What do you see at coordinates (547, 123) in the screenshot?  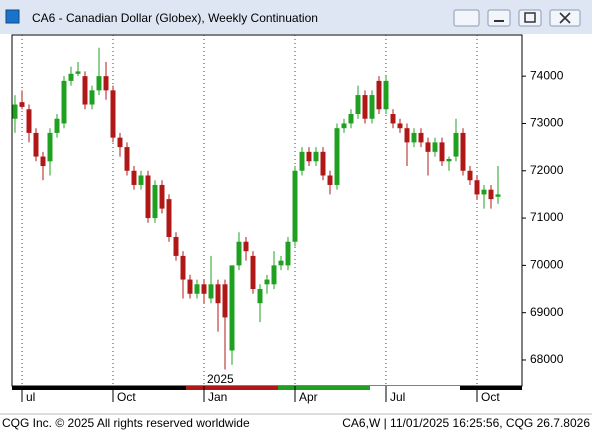 I see `y-tick-label: 73000` at bounding box center [547, 123].